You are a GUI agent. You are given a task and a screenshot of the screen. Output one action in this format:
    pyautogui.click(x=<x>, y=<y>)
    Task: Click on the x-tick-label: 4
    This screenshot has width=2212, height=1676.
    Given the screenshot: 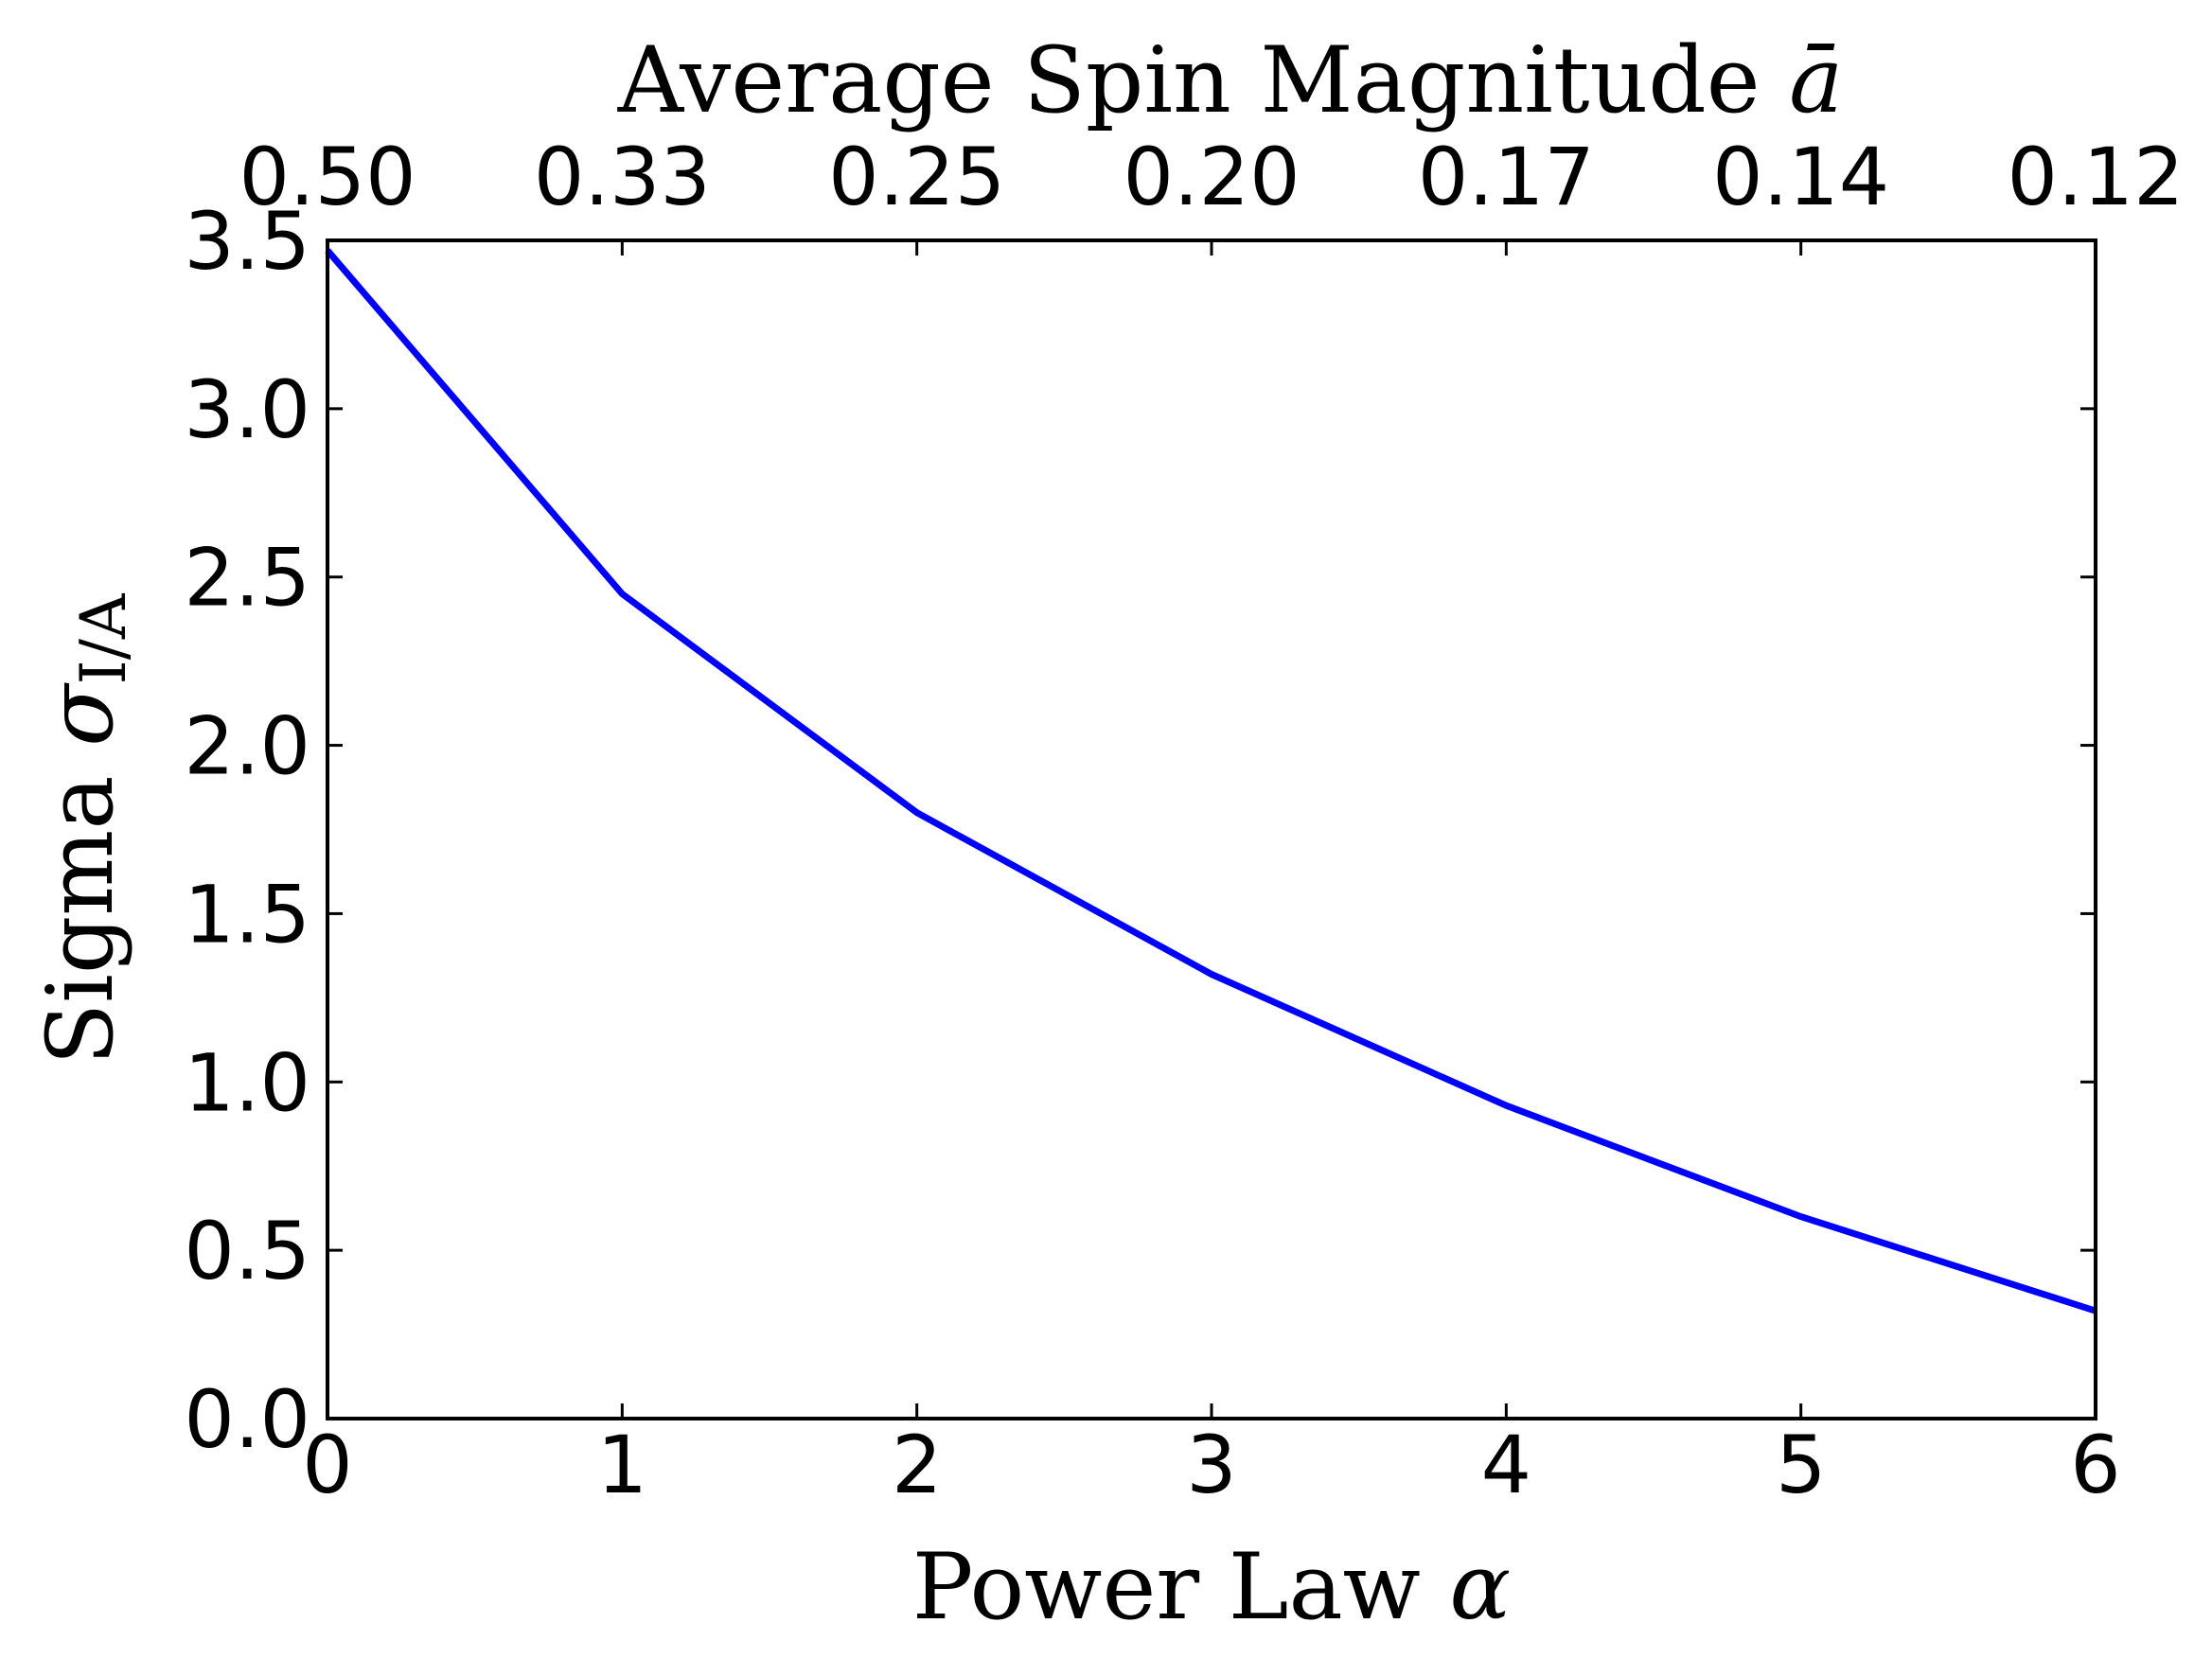 What is the action you would take?
    pyautogui.click(x=1506, y=1465)
    